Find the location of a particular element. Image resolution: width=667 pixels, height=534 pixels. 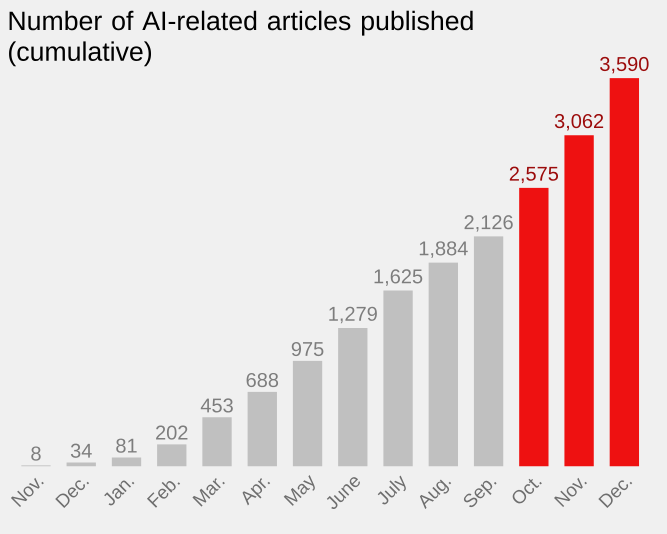

x-tick-label: July is located at coordinates (392, 489).